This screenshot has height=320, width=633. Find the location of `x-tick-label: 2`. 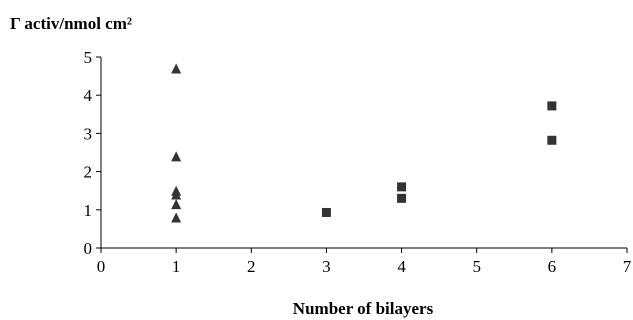

x-tick-label: 2 is located at coordinates (251, 266).